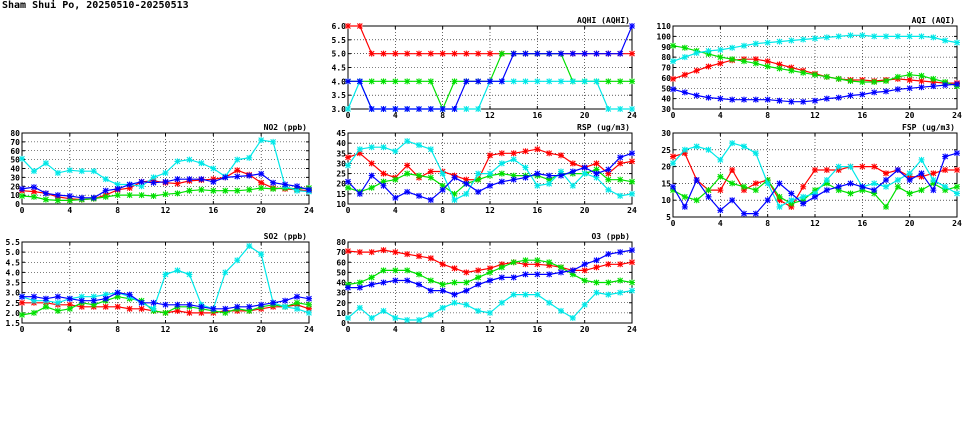 This screenshot has height=447, width=975. What do you see at coordinates (341, 143) in the screenshot?
I see `y-tick-label: 40` at bounding box center [341, 143].